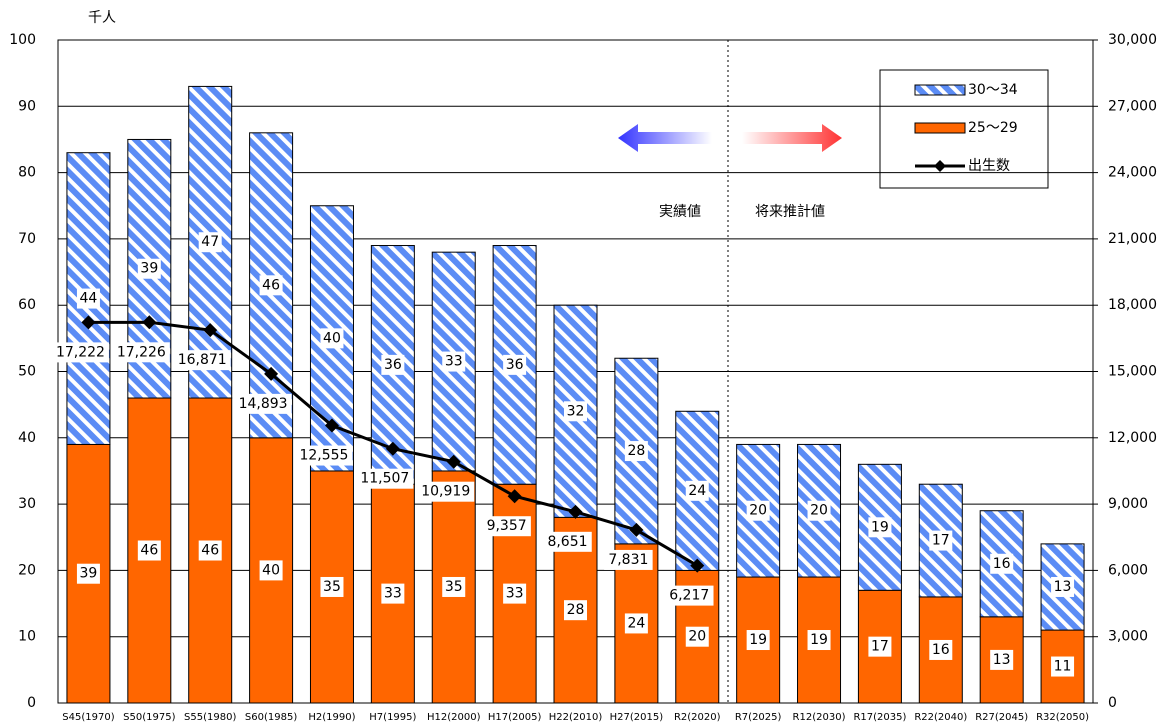  What do you see at coordinates (665, 138) in the screenshot?
I see `arrow-left` at bounding box center [665, 138].